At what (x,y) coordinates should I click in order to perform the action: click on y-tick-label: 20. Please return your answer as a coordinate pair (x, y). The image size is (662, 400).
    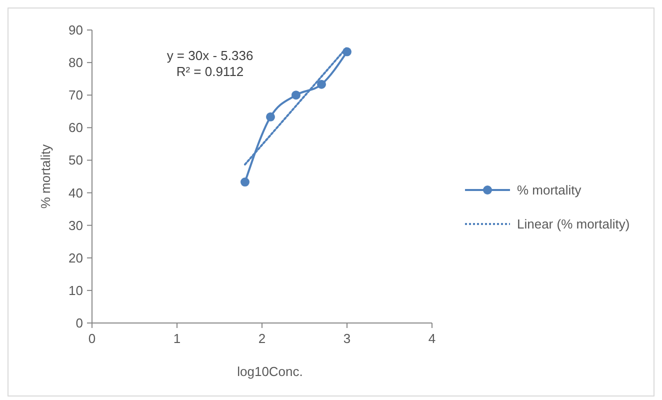
    Looking at the image, I should click on (75, 258).